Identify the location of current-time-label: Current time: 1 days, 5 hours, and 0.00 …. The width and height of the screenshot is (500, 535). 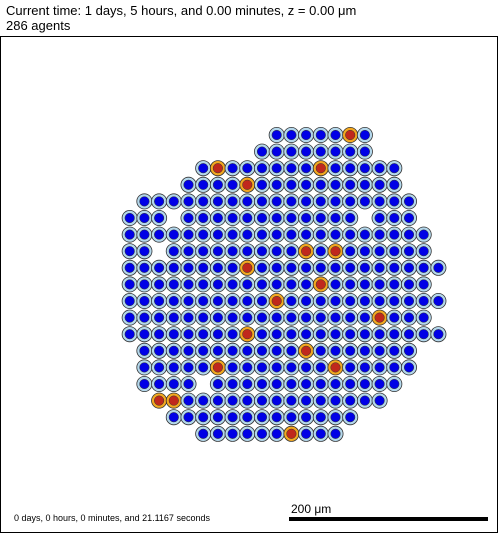
(181, 10).